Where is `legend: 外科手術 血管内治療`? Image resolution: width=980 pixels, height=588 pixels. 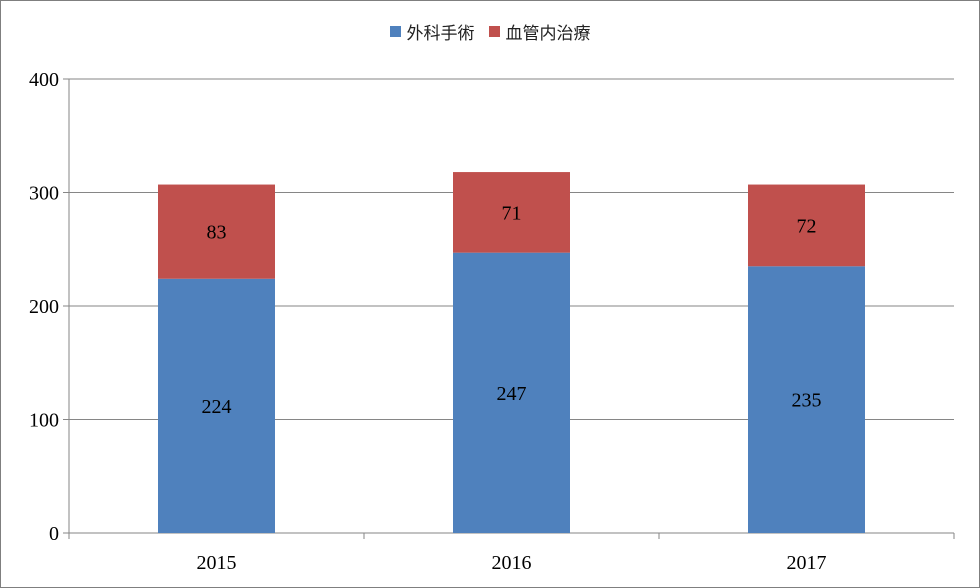 legend: 外科手術 血管内治療 is located at coordinates (490, 31).